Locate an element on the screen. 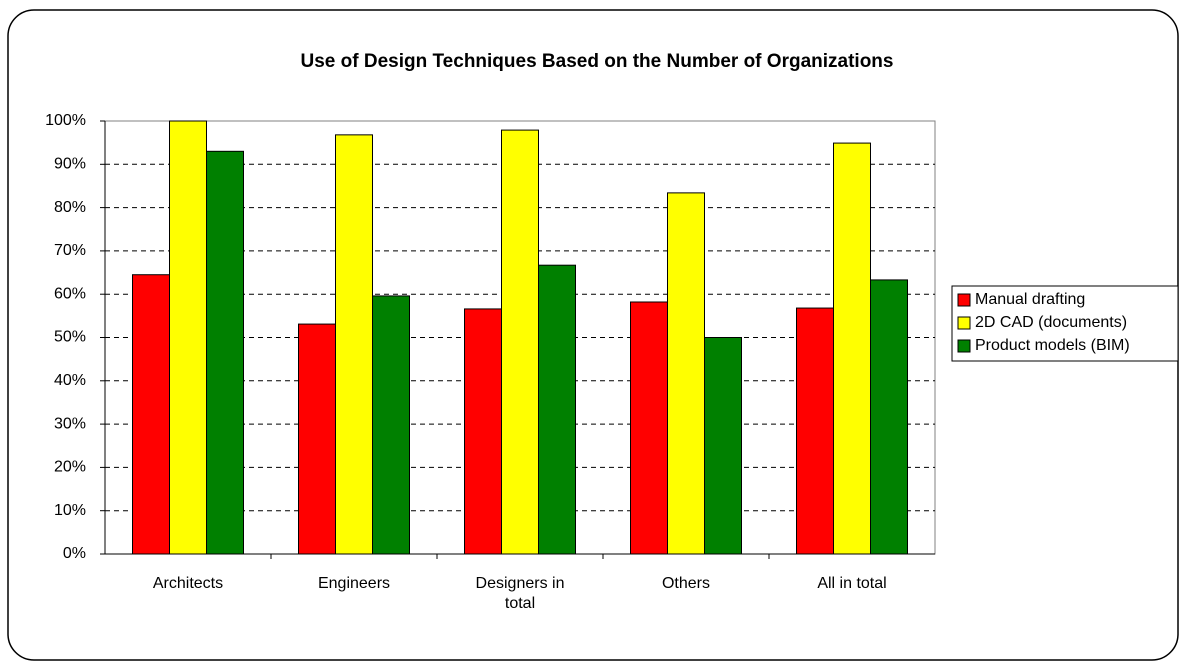 The height and width of the screenshot is (671, 1187). legend-label: Product models (BIM) is located at coordinates (1052, 345).